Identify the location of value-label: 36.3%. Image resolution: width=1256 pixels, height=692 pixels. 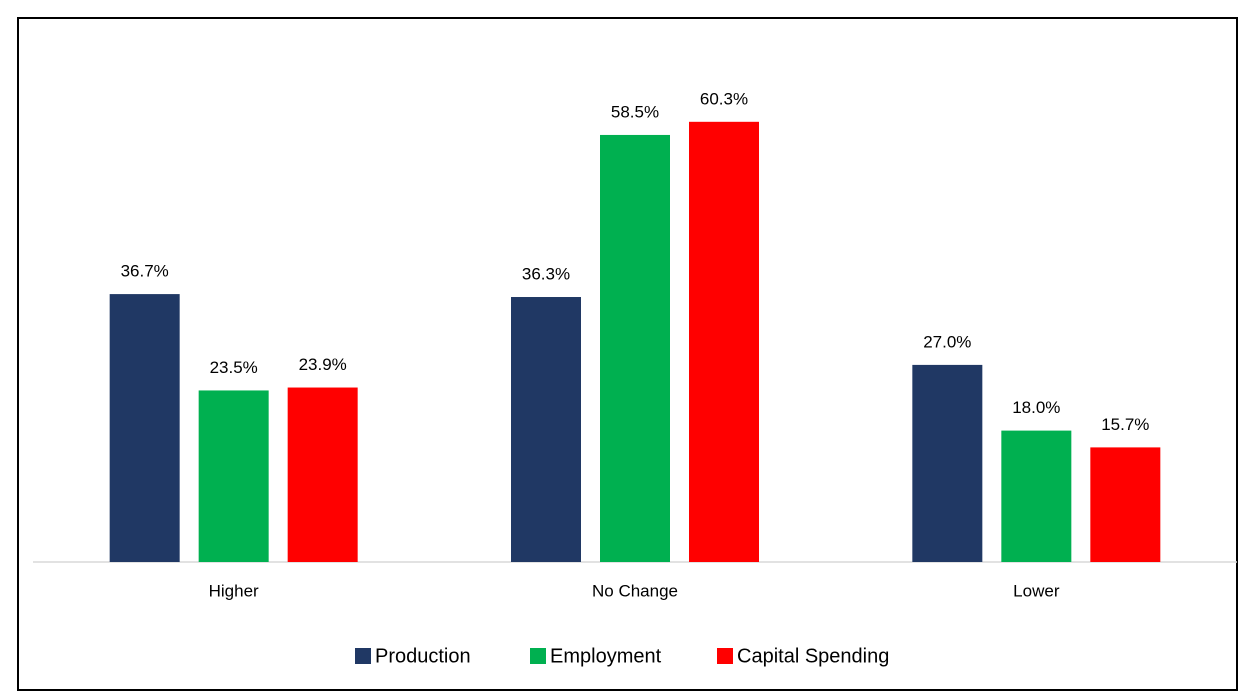
(546, 273).